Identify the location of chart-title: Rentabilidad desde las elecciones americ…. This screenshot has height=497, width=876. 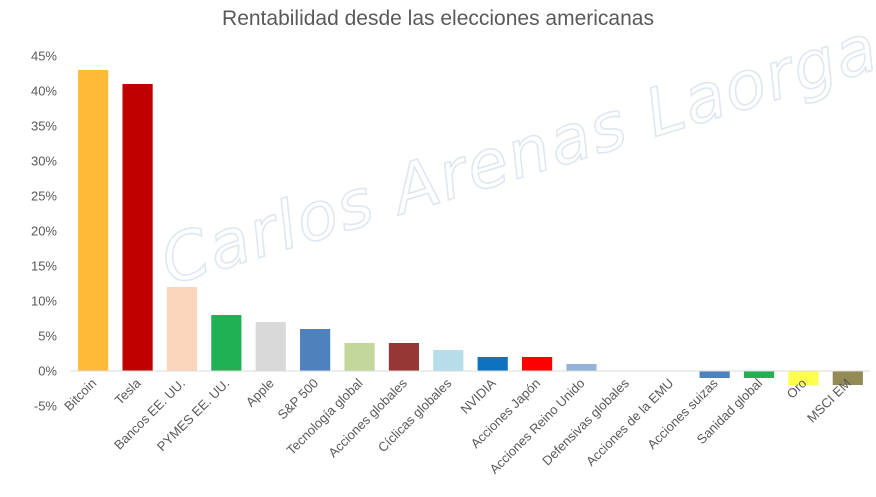
(438, 18).